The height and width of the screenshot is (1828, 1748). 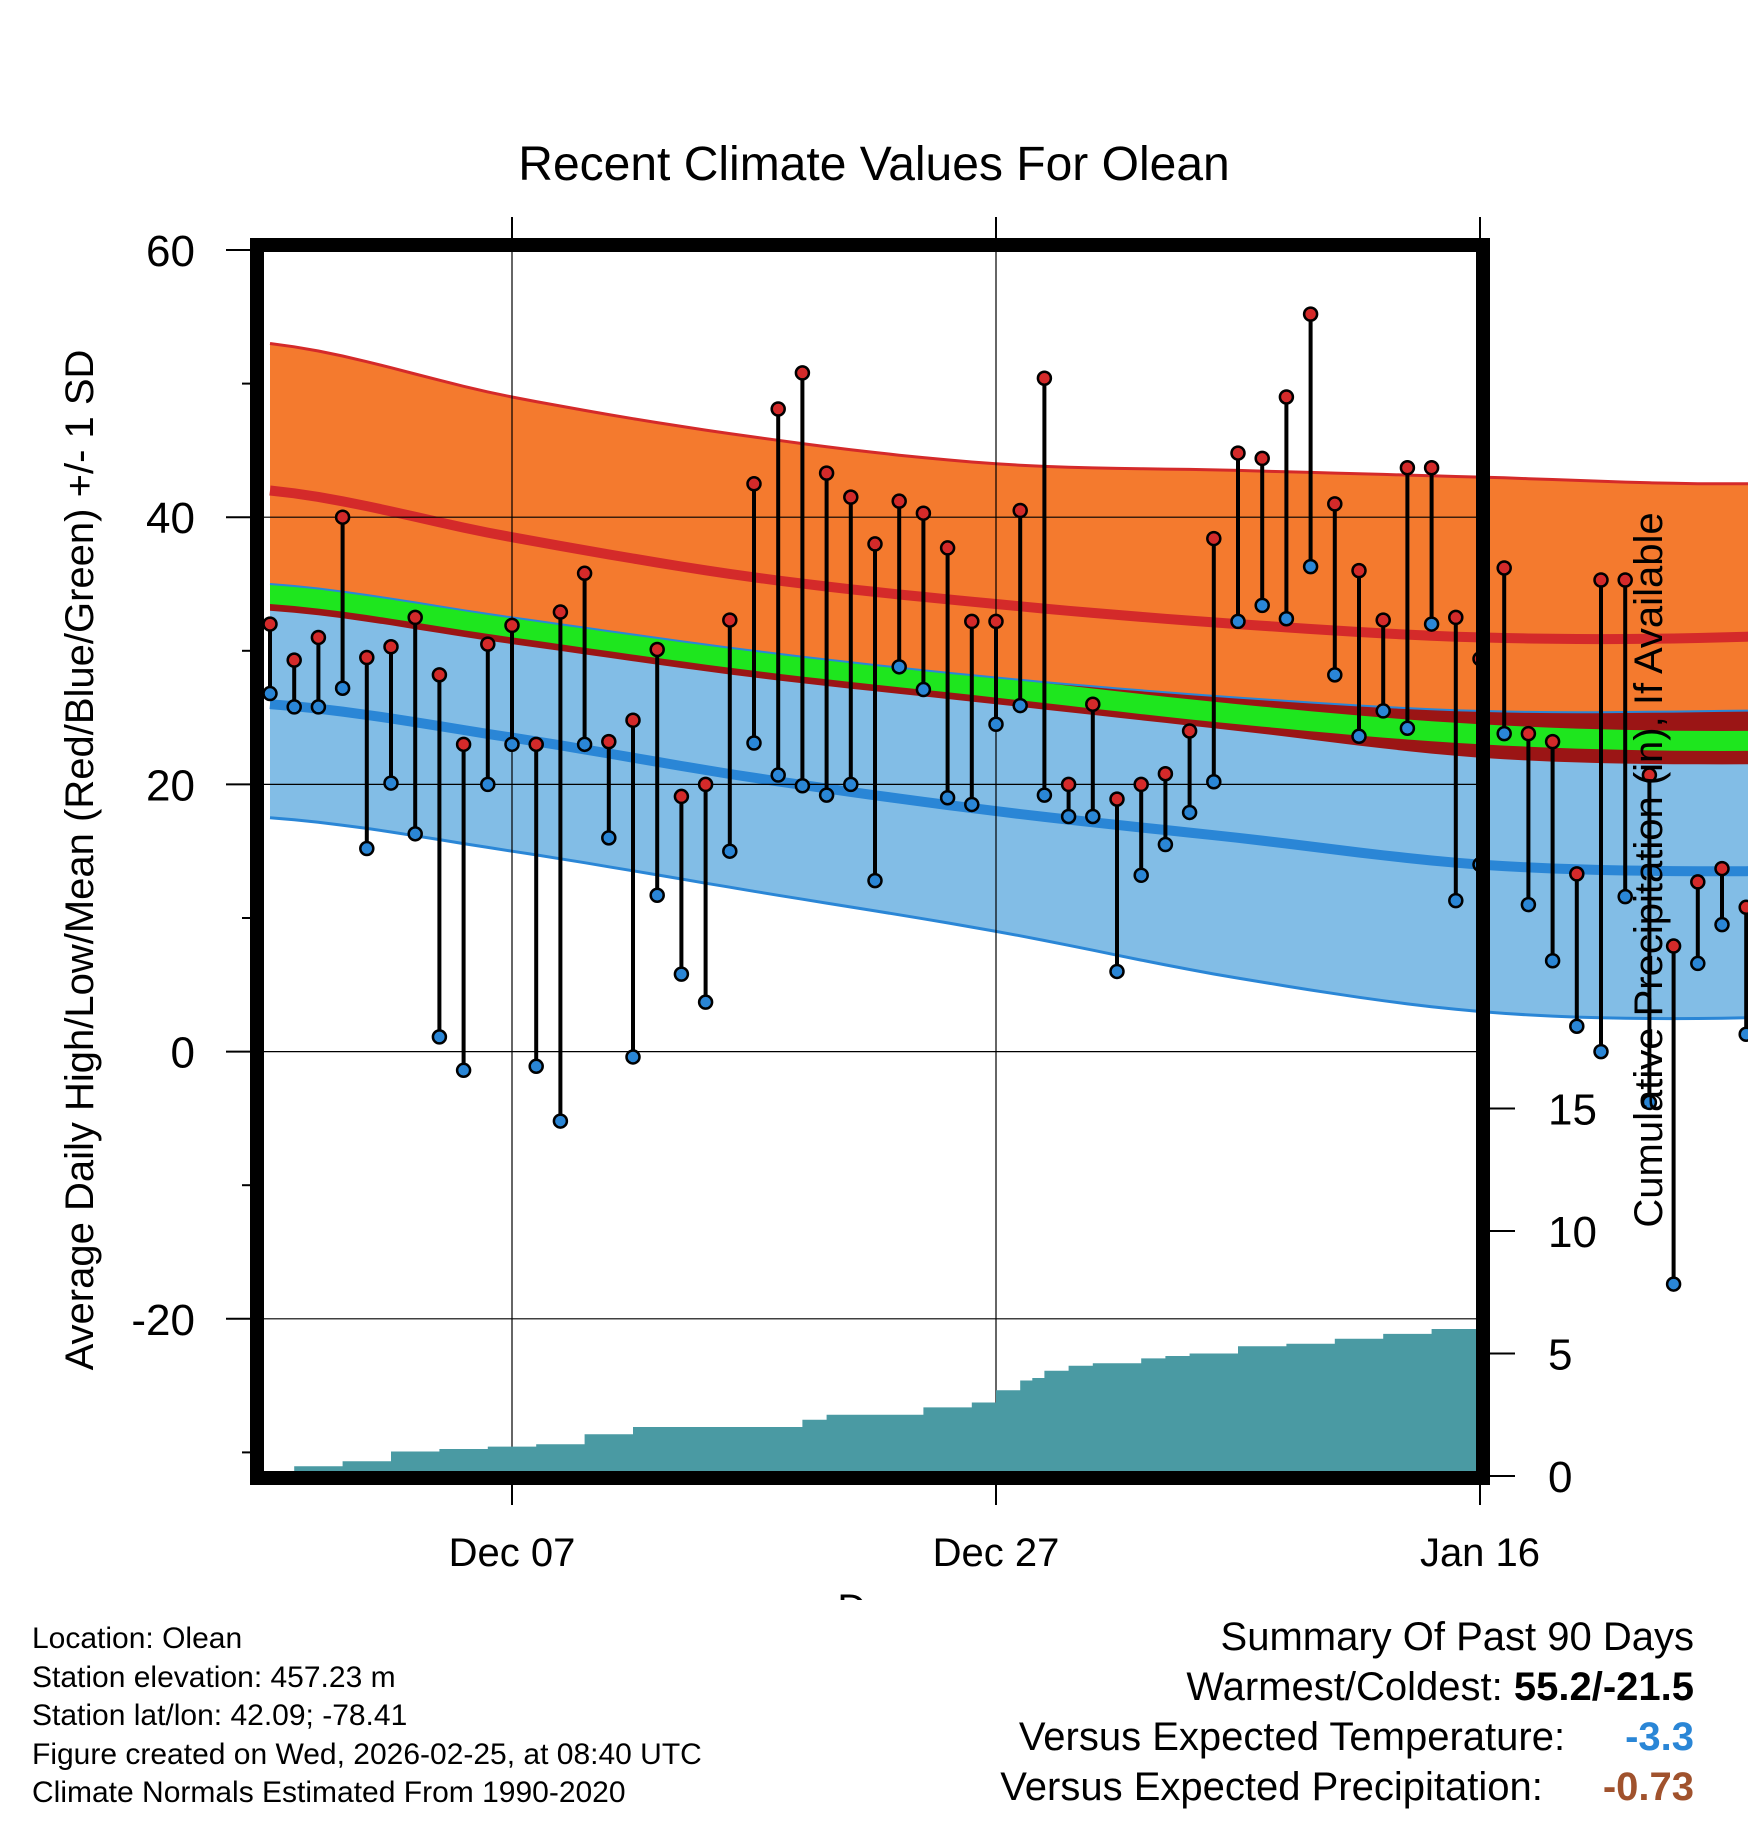 What do you see at coordinates (137, 1638) in the screenshot?
I see `location-line: Location: Olean` at bounding box center [137, 1638].